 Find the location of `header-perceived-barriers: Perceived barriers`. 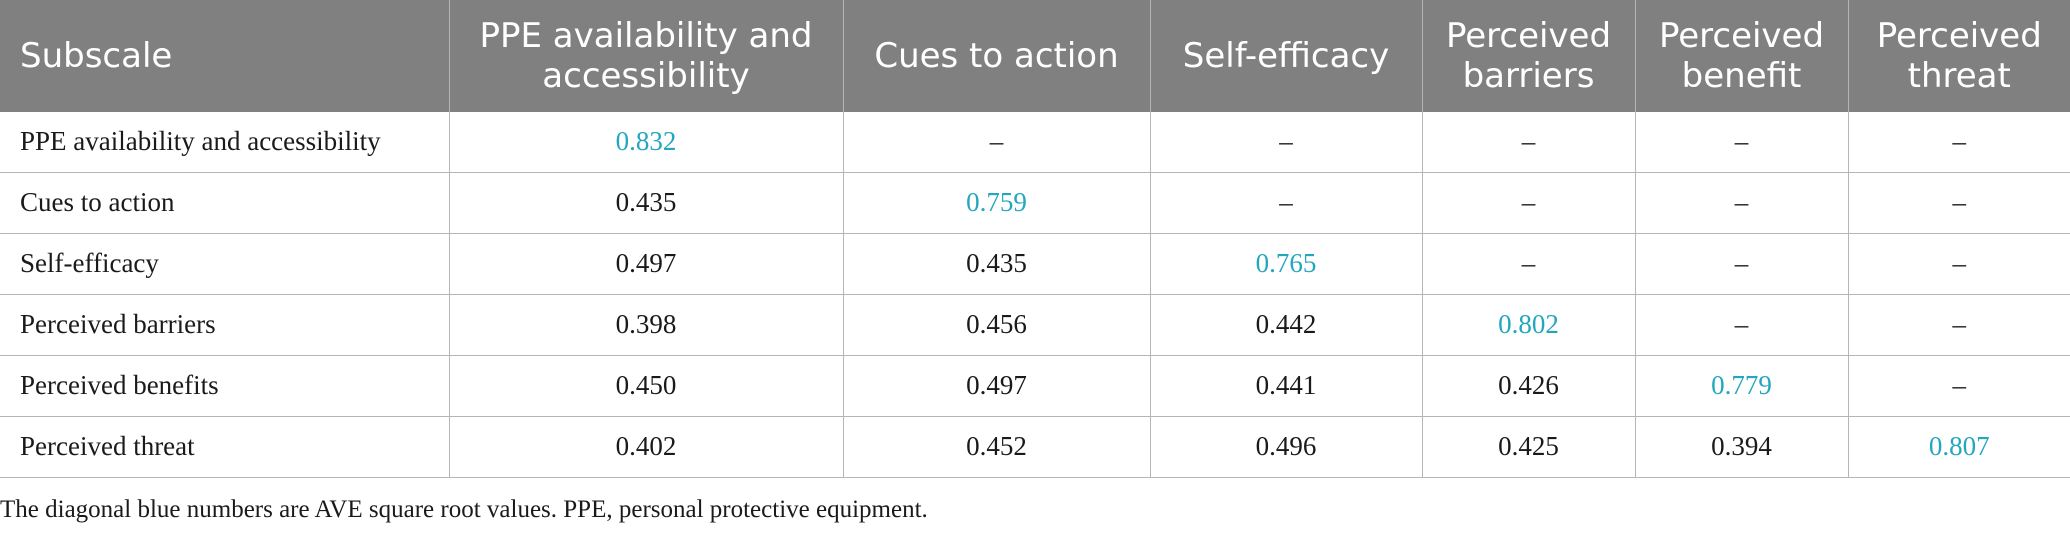

header-perceived-barriers: Perceived barriers is located at coordinates (1528, 56).